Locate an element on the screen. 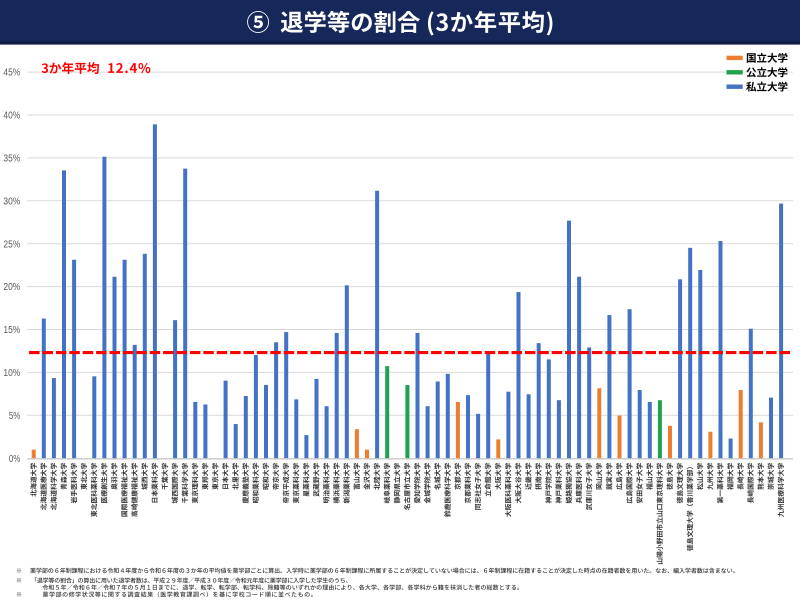 The width and height of the screenshot is (800, 600). svg-text: 40% is located at coordinates (11, 116).